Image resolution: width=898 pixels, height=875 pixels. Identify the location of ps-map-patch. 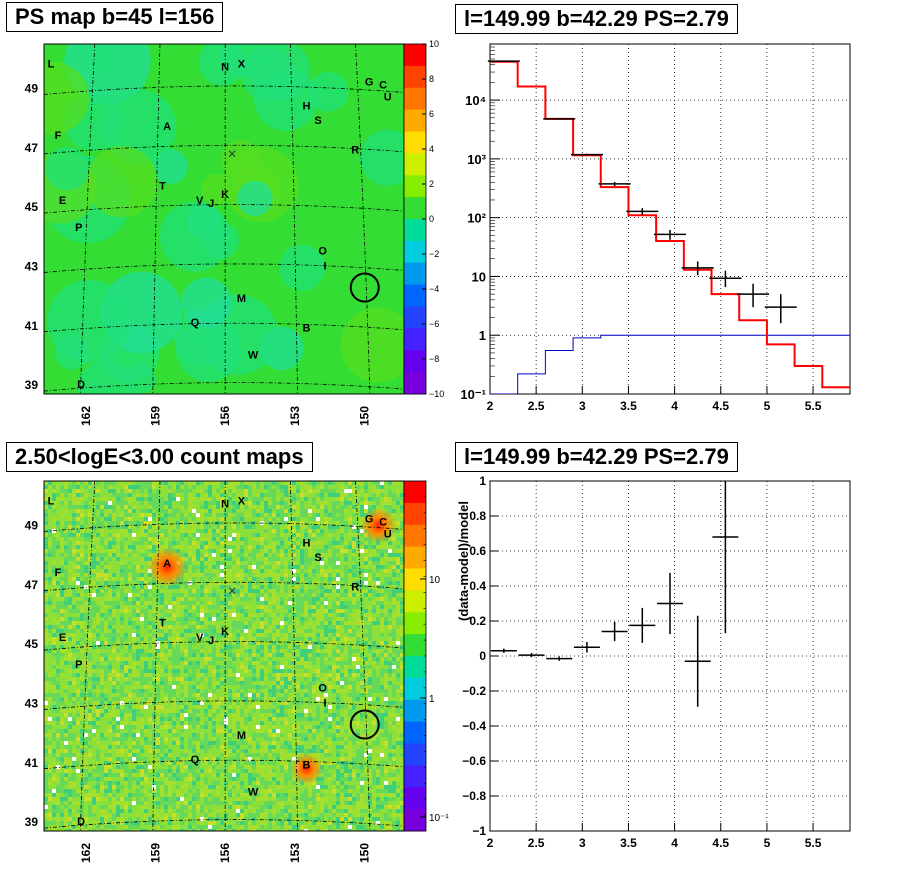
(255, 198).